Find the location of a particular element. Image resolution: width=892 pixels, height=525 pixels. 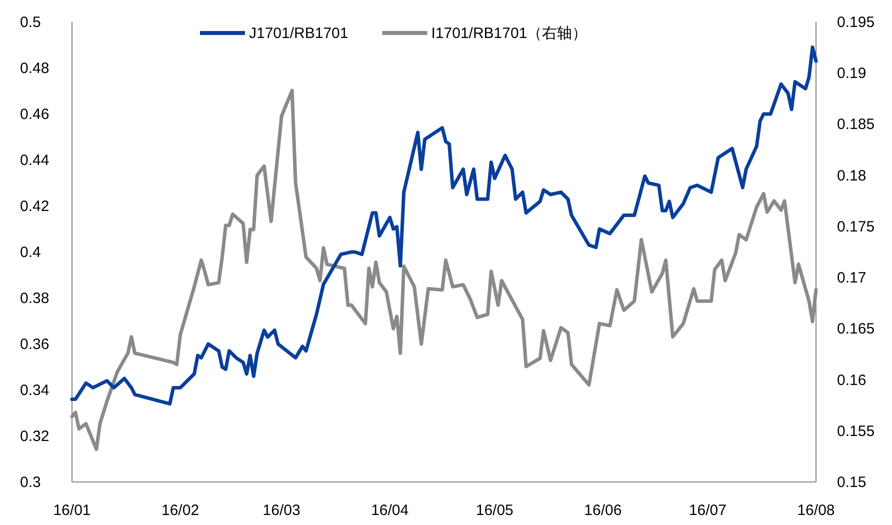

y-tick-label: 0.38 is located at coordinates (35, 298).